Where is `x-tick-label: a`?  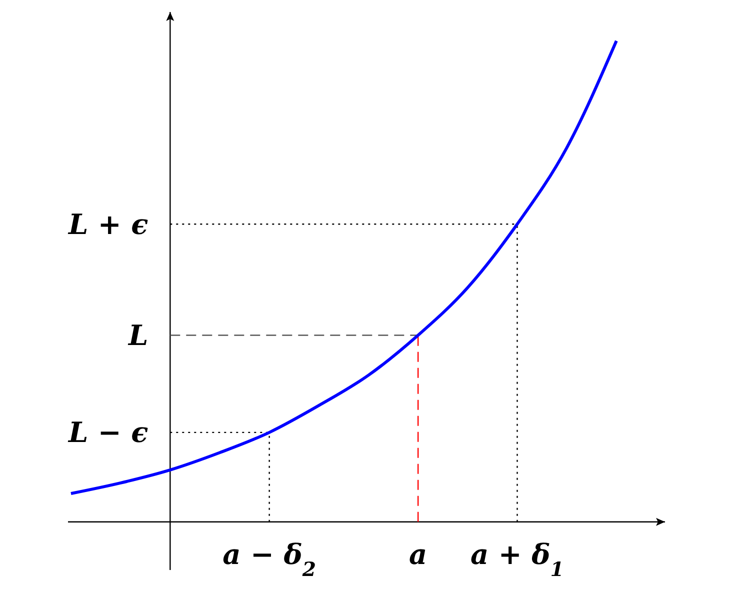 x-tick-label: a is located at coordinates (418, 554).